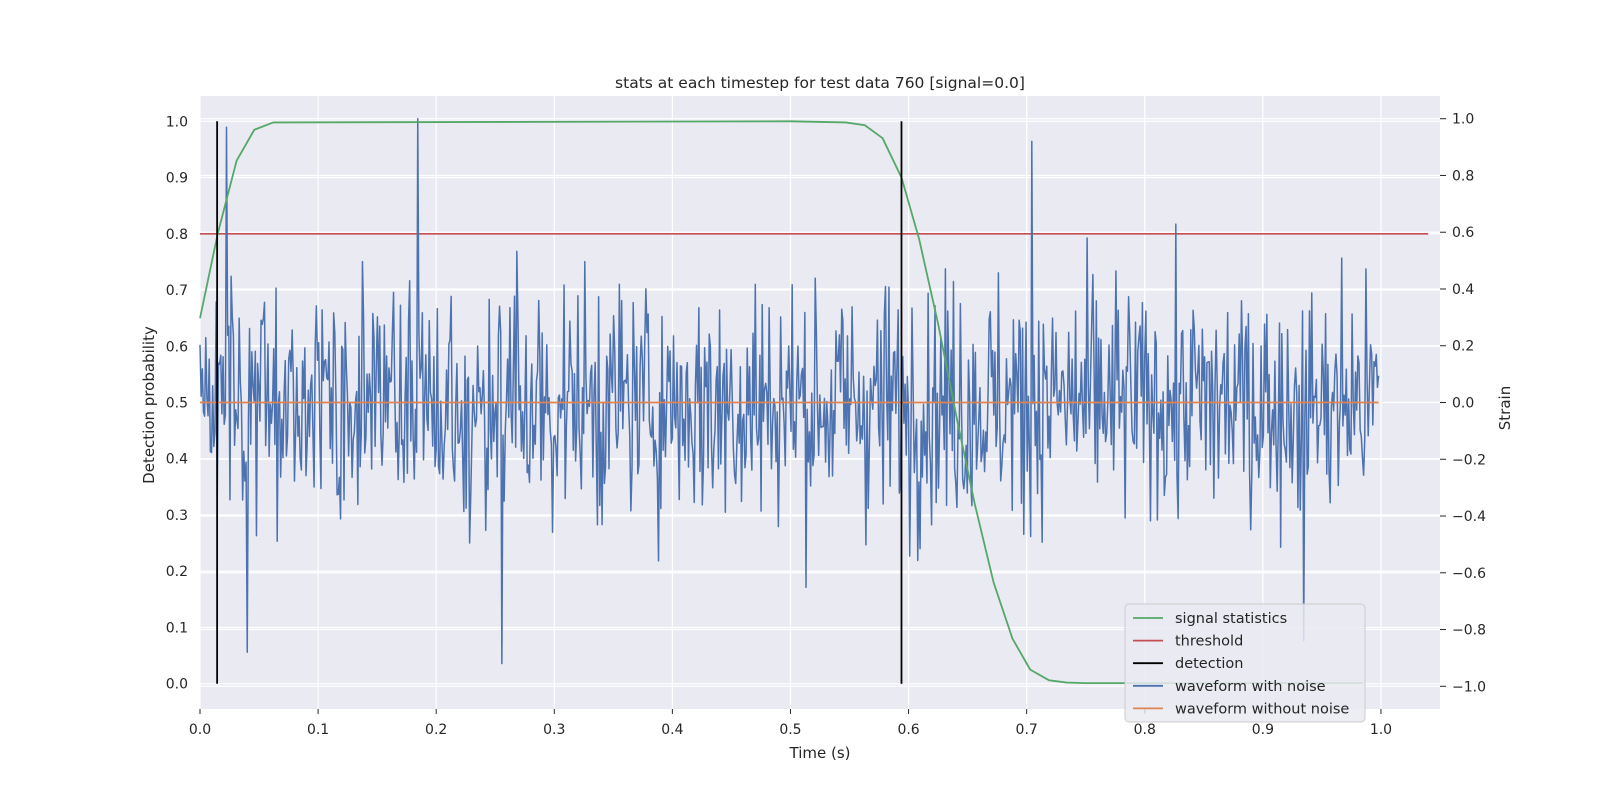 Image resolution: width=1600 pixels, height=800 pixels. Describe the element at coordinates (1250, 687) in the screenshot. I see `legend-label: waveform with noise` at that location.